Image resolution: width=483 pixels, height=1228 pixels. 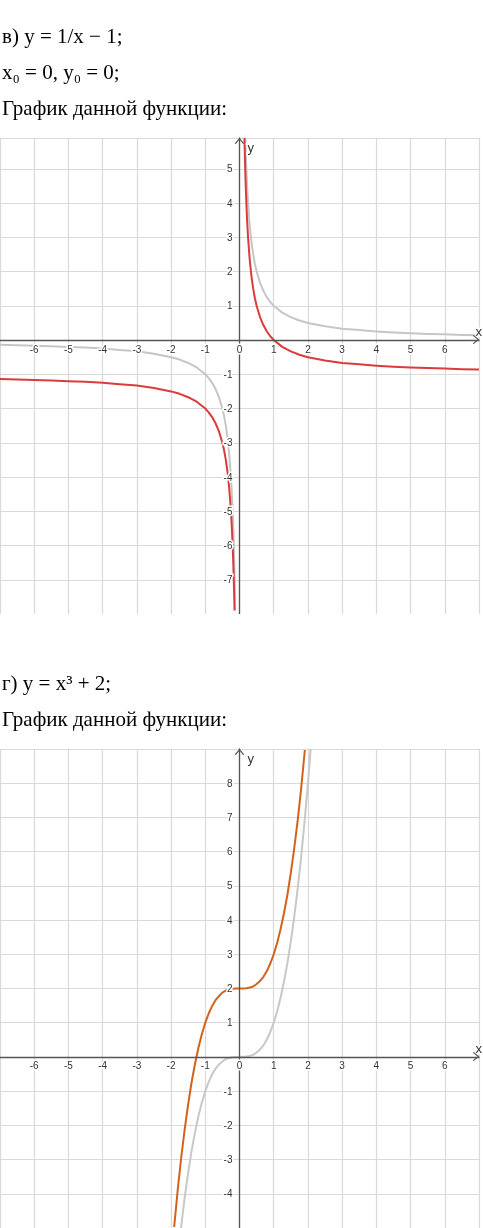 What do you see at coordinates (229, 783) in the screenshot?
I see `y-tick-label: 8` at bounding box center [229, 783].